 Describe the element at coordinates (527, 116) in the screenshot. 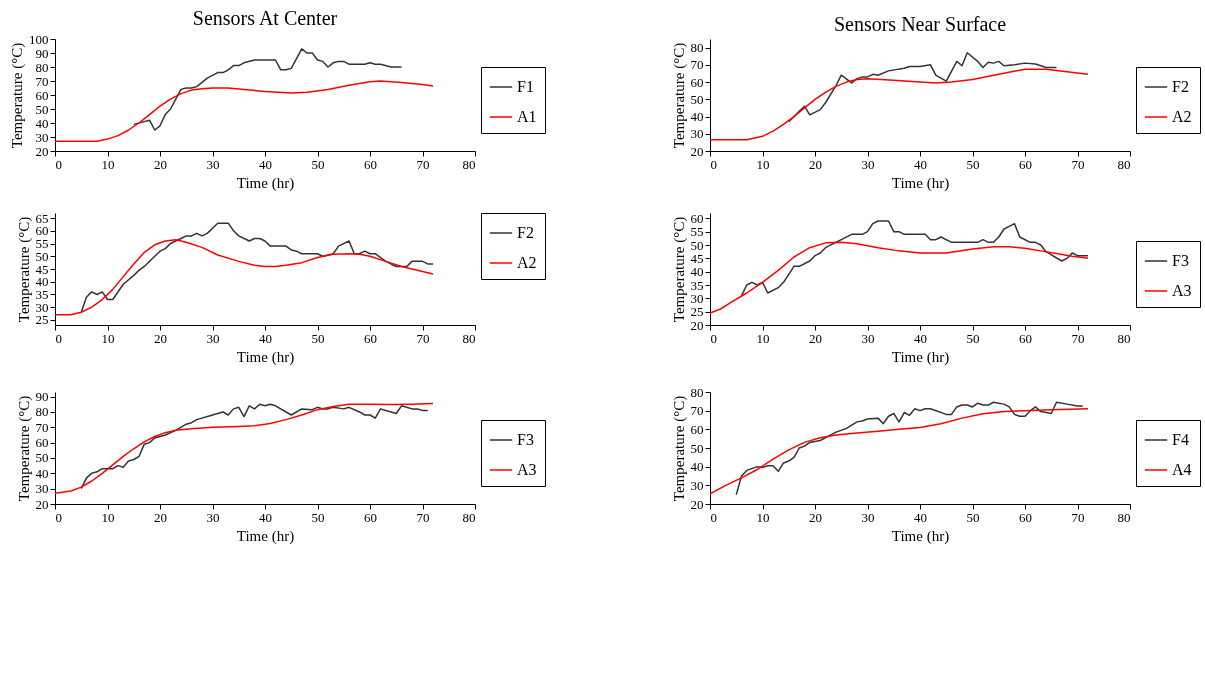

I see `legend-label: A1` at that location.